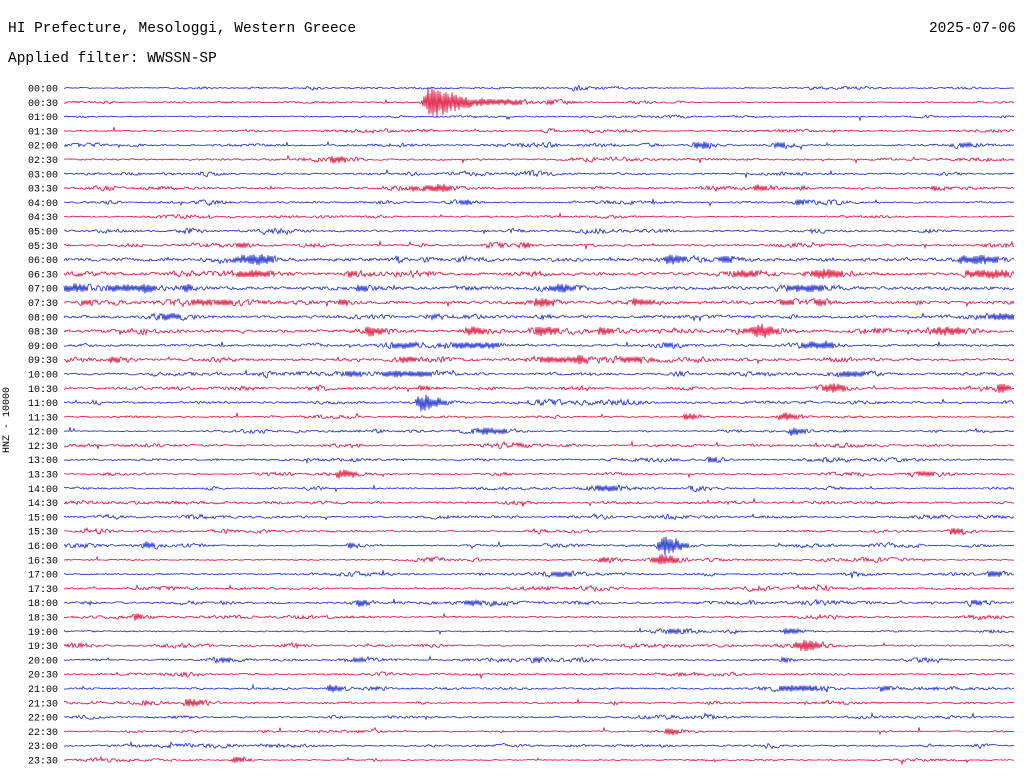  I want to click on time-label: 06:30, so click(43, 275).